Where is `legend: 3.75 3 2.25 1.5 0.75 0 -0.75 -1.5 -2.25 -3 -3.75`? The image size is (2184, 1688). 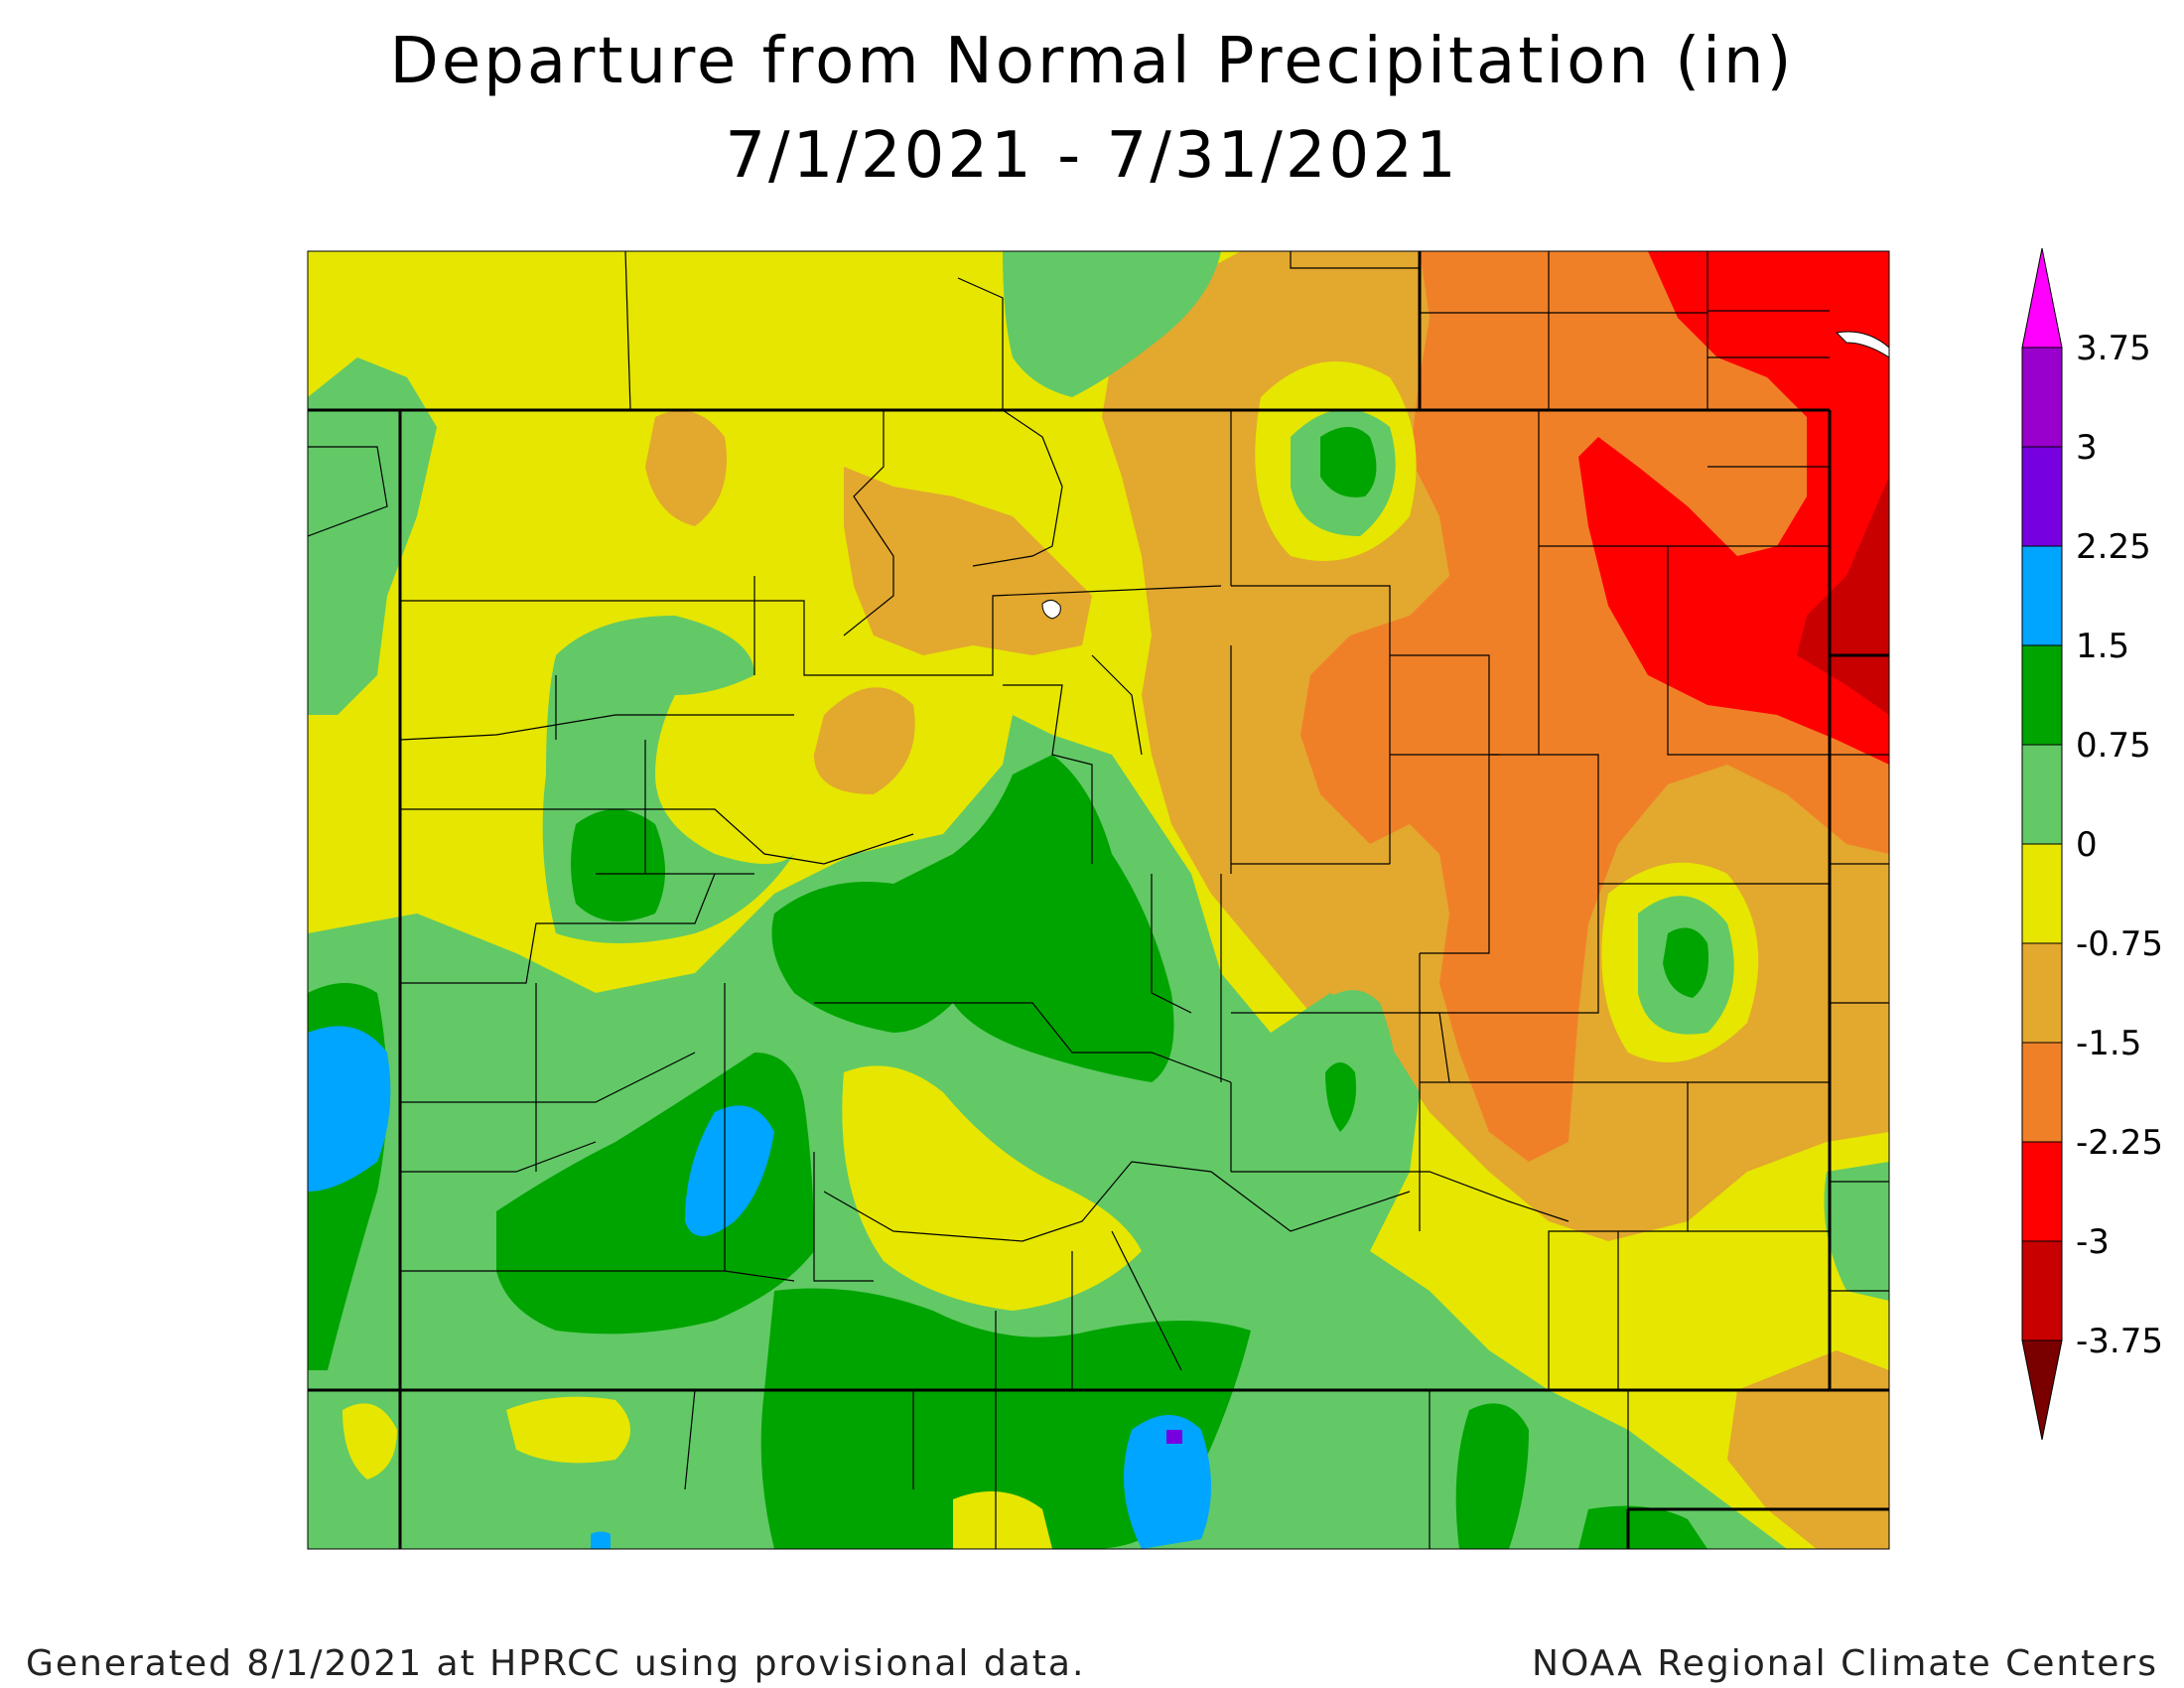 legend: 3.75 3 2.25 1.5 0.75 0 -0.75 -1.5 -2.25 -3 -3.75 is located at coordinates (2092, 844).